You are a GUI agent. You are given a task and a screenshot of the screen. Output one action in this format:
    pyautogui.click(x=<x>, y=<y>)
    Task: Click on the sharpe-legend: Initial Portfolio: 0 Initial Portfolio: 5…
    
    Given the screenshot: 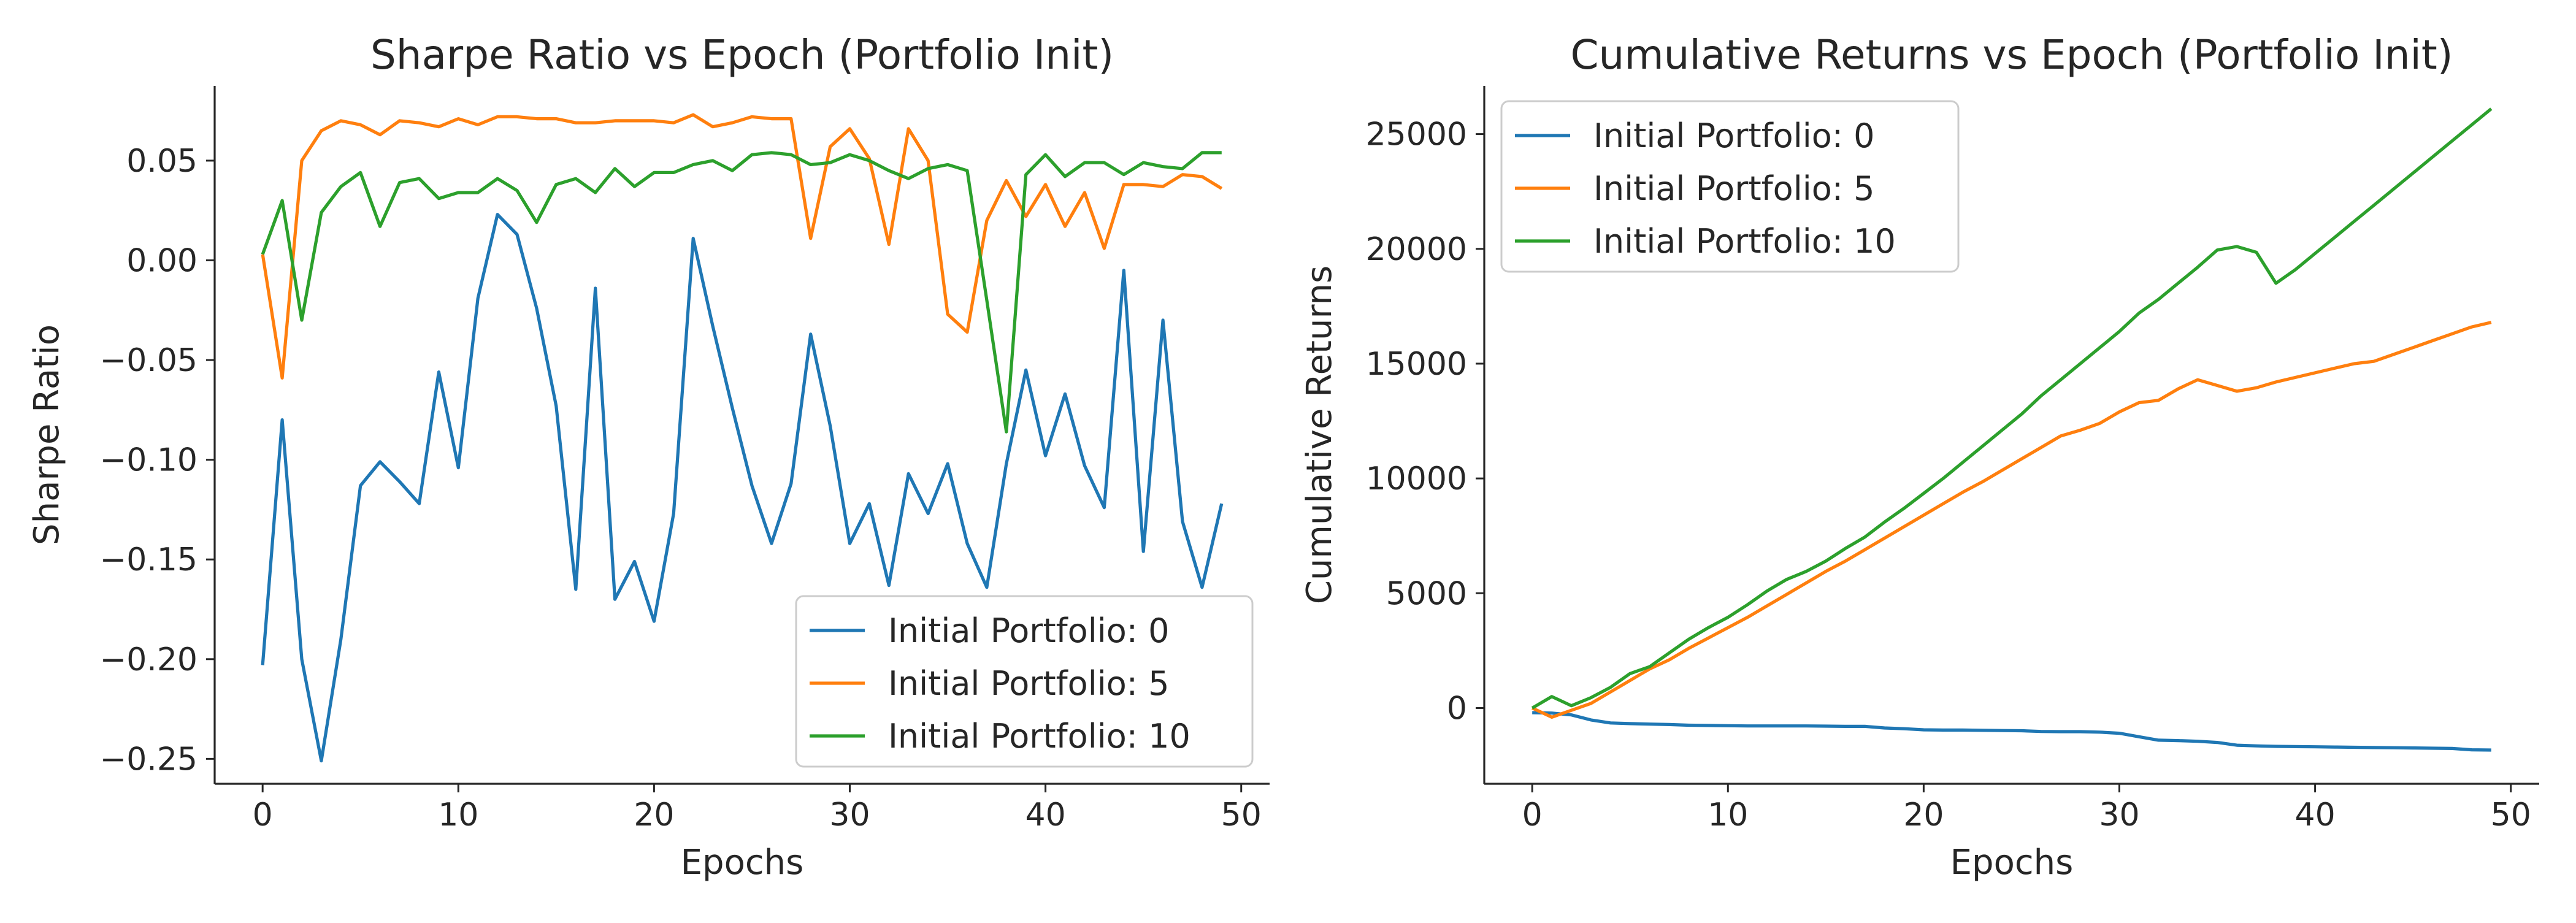 What is the action you would take?
    pyautogui.click(x=1024, y=681)
    